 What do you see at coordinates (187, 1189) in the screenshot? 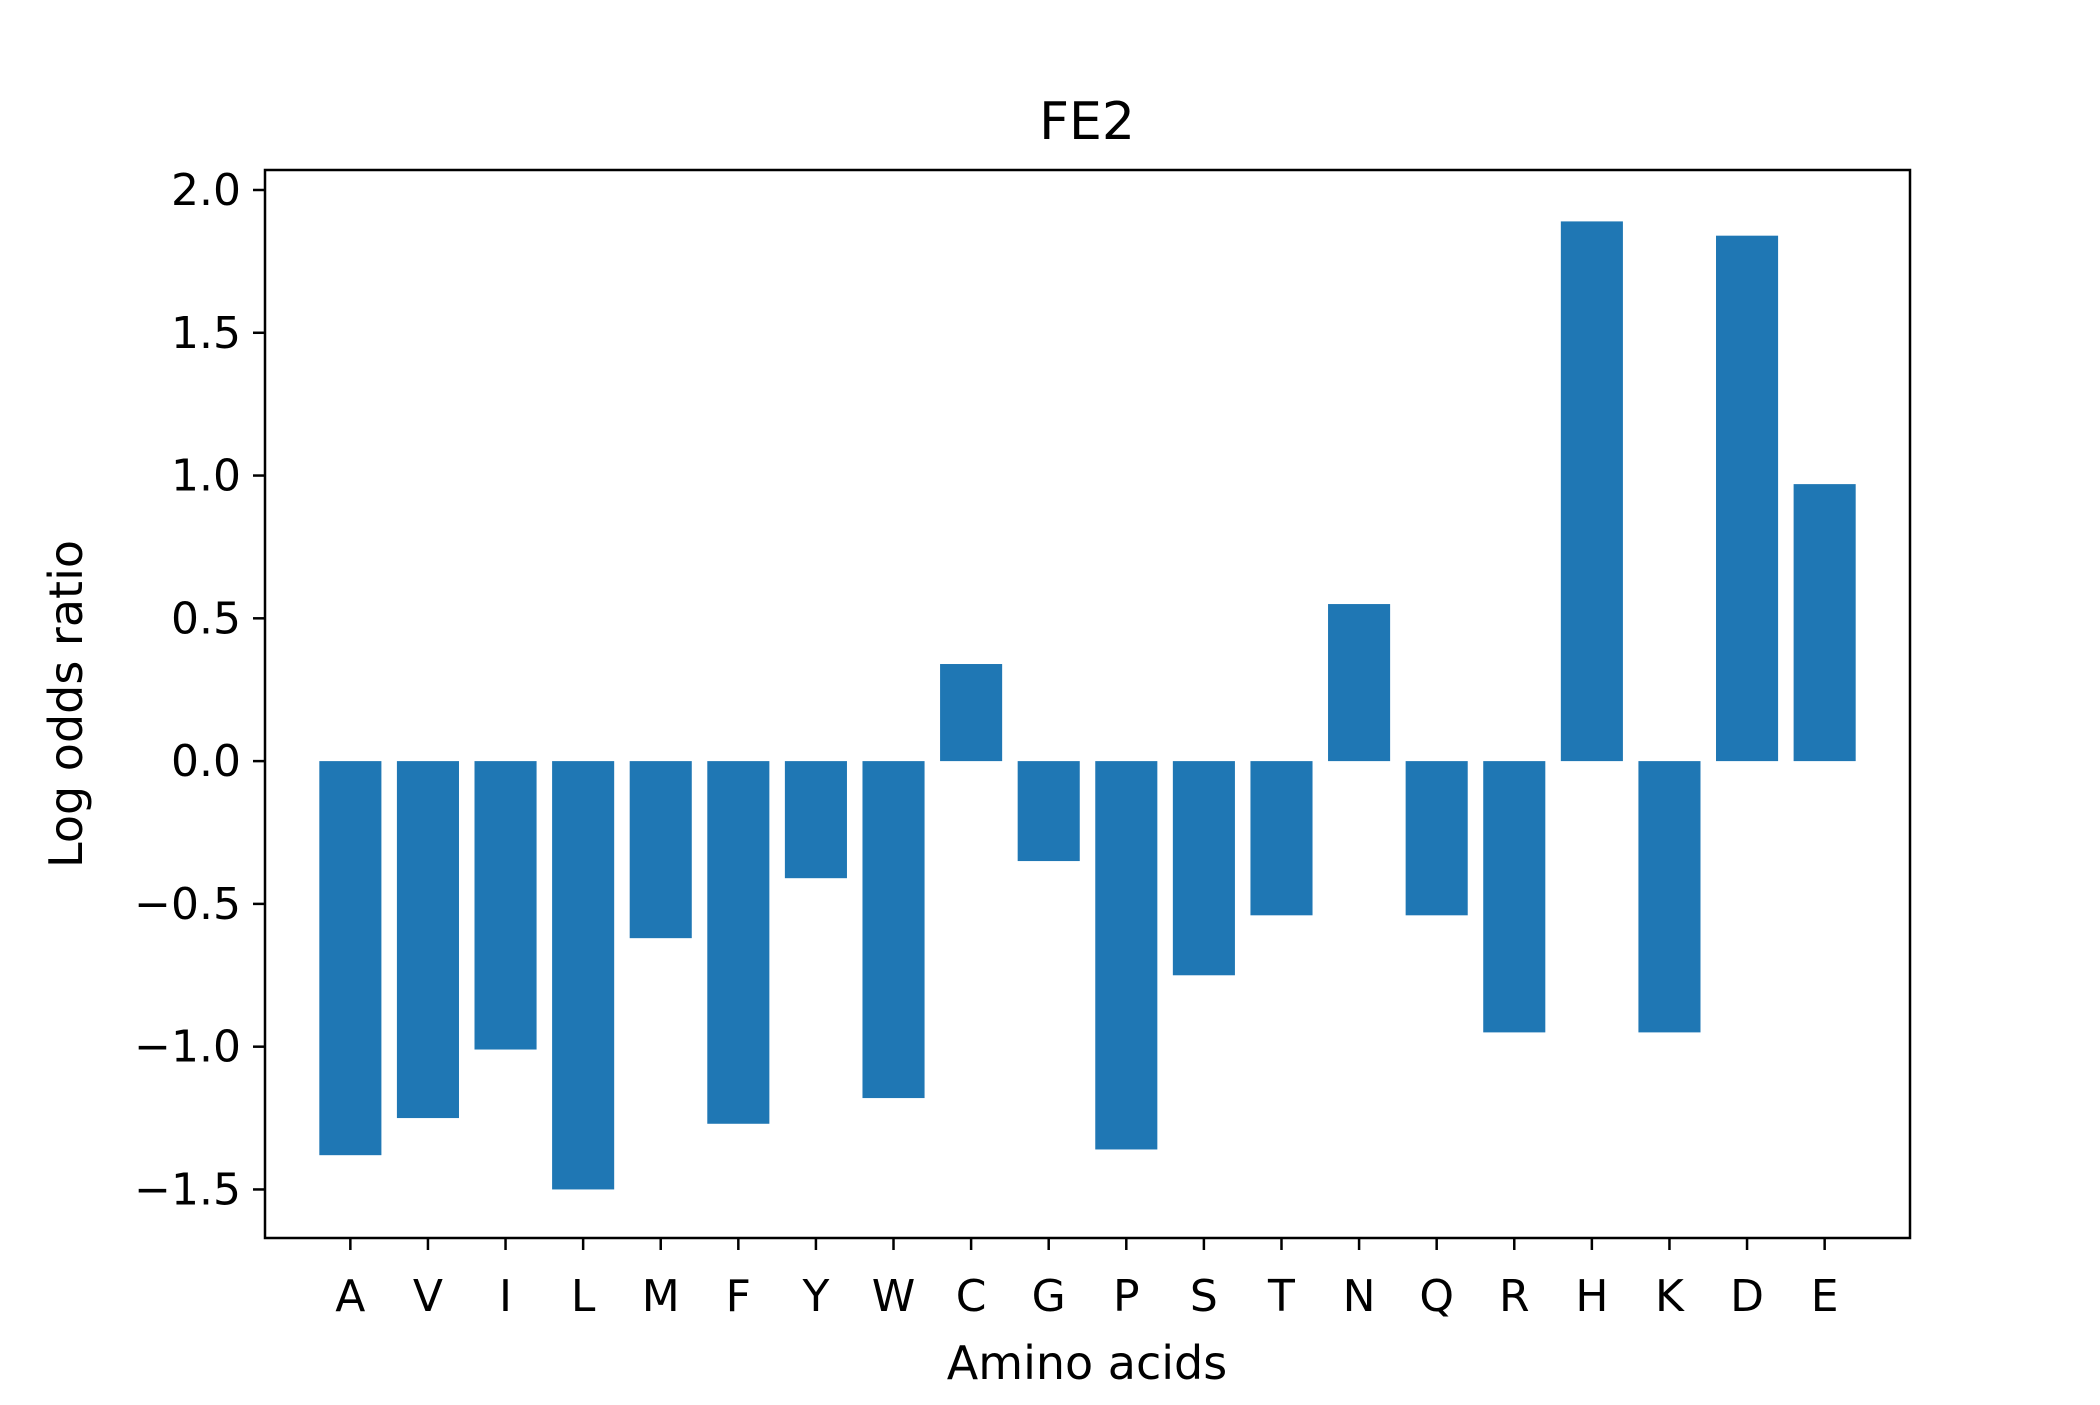
I see `y-tick-label: −1.5` at bounding box center [187, 1189].